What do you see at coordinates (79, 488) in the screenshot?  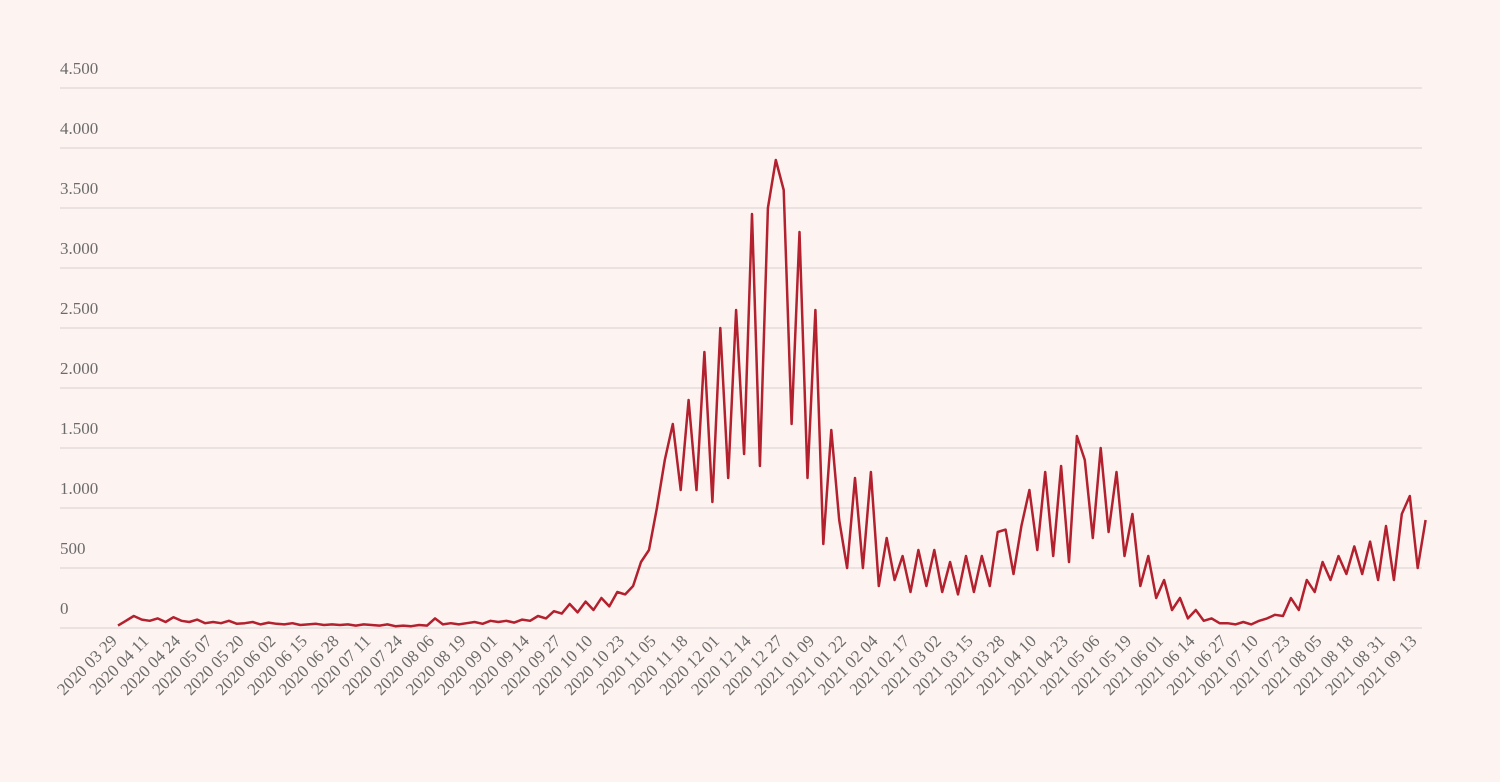 I see `y-tick-label: 1.000` at bounding box center [79, 488].